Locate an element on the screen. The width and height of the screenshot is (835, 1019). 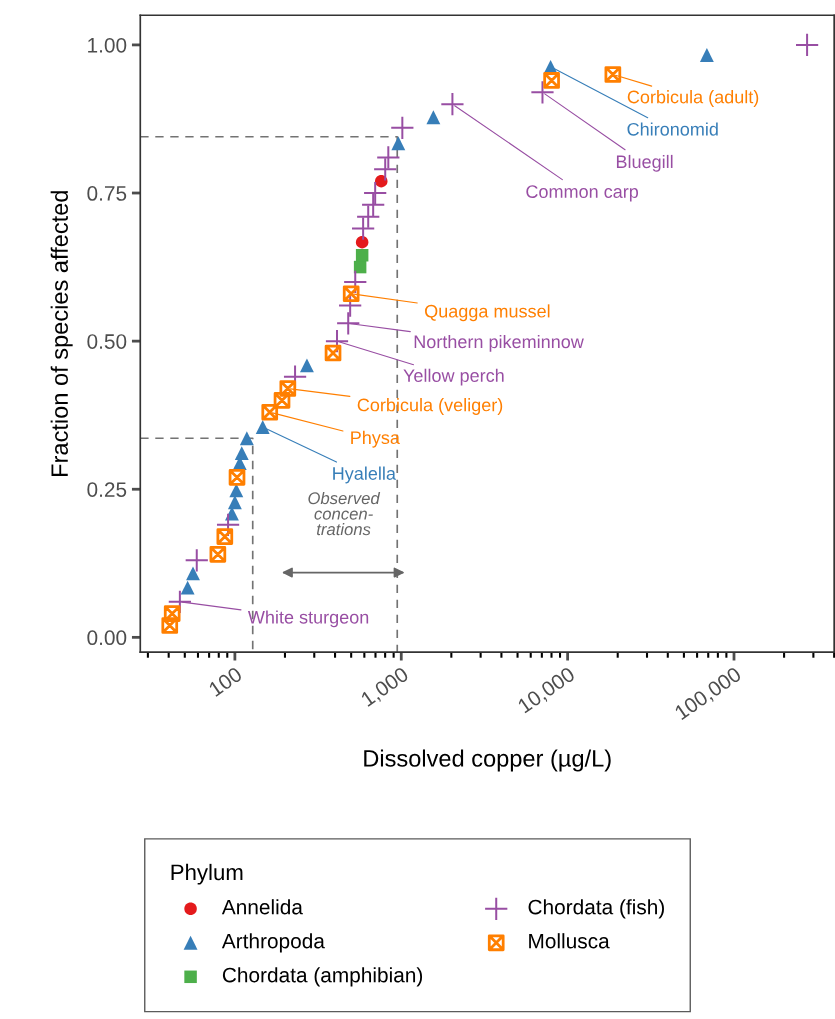
annotation: White sturgeon is located at coordinates (308, 619).